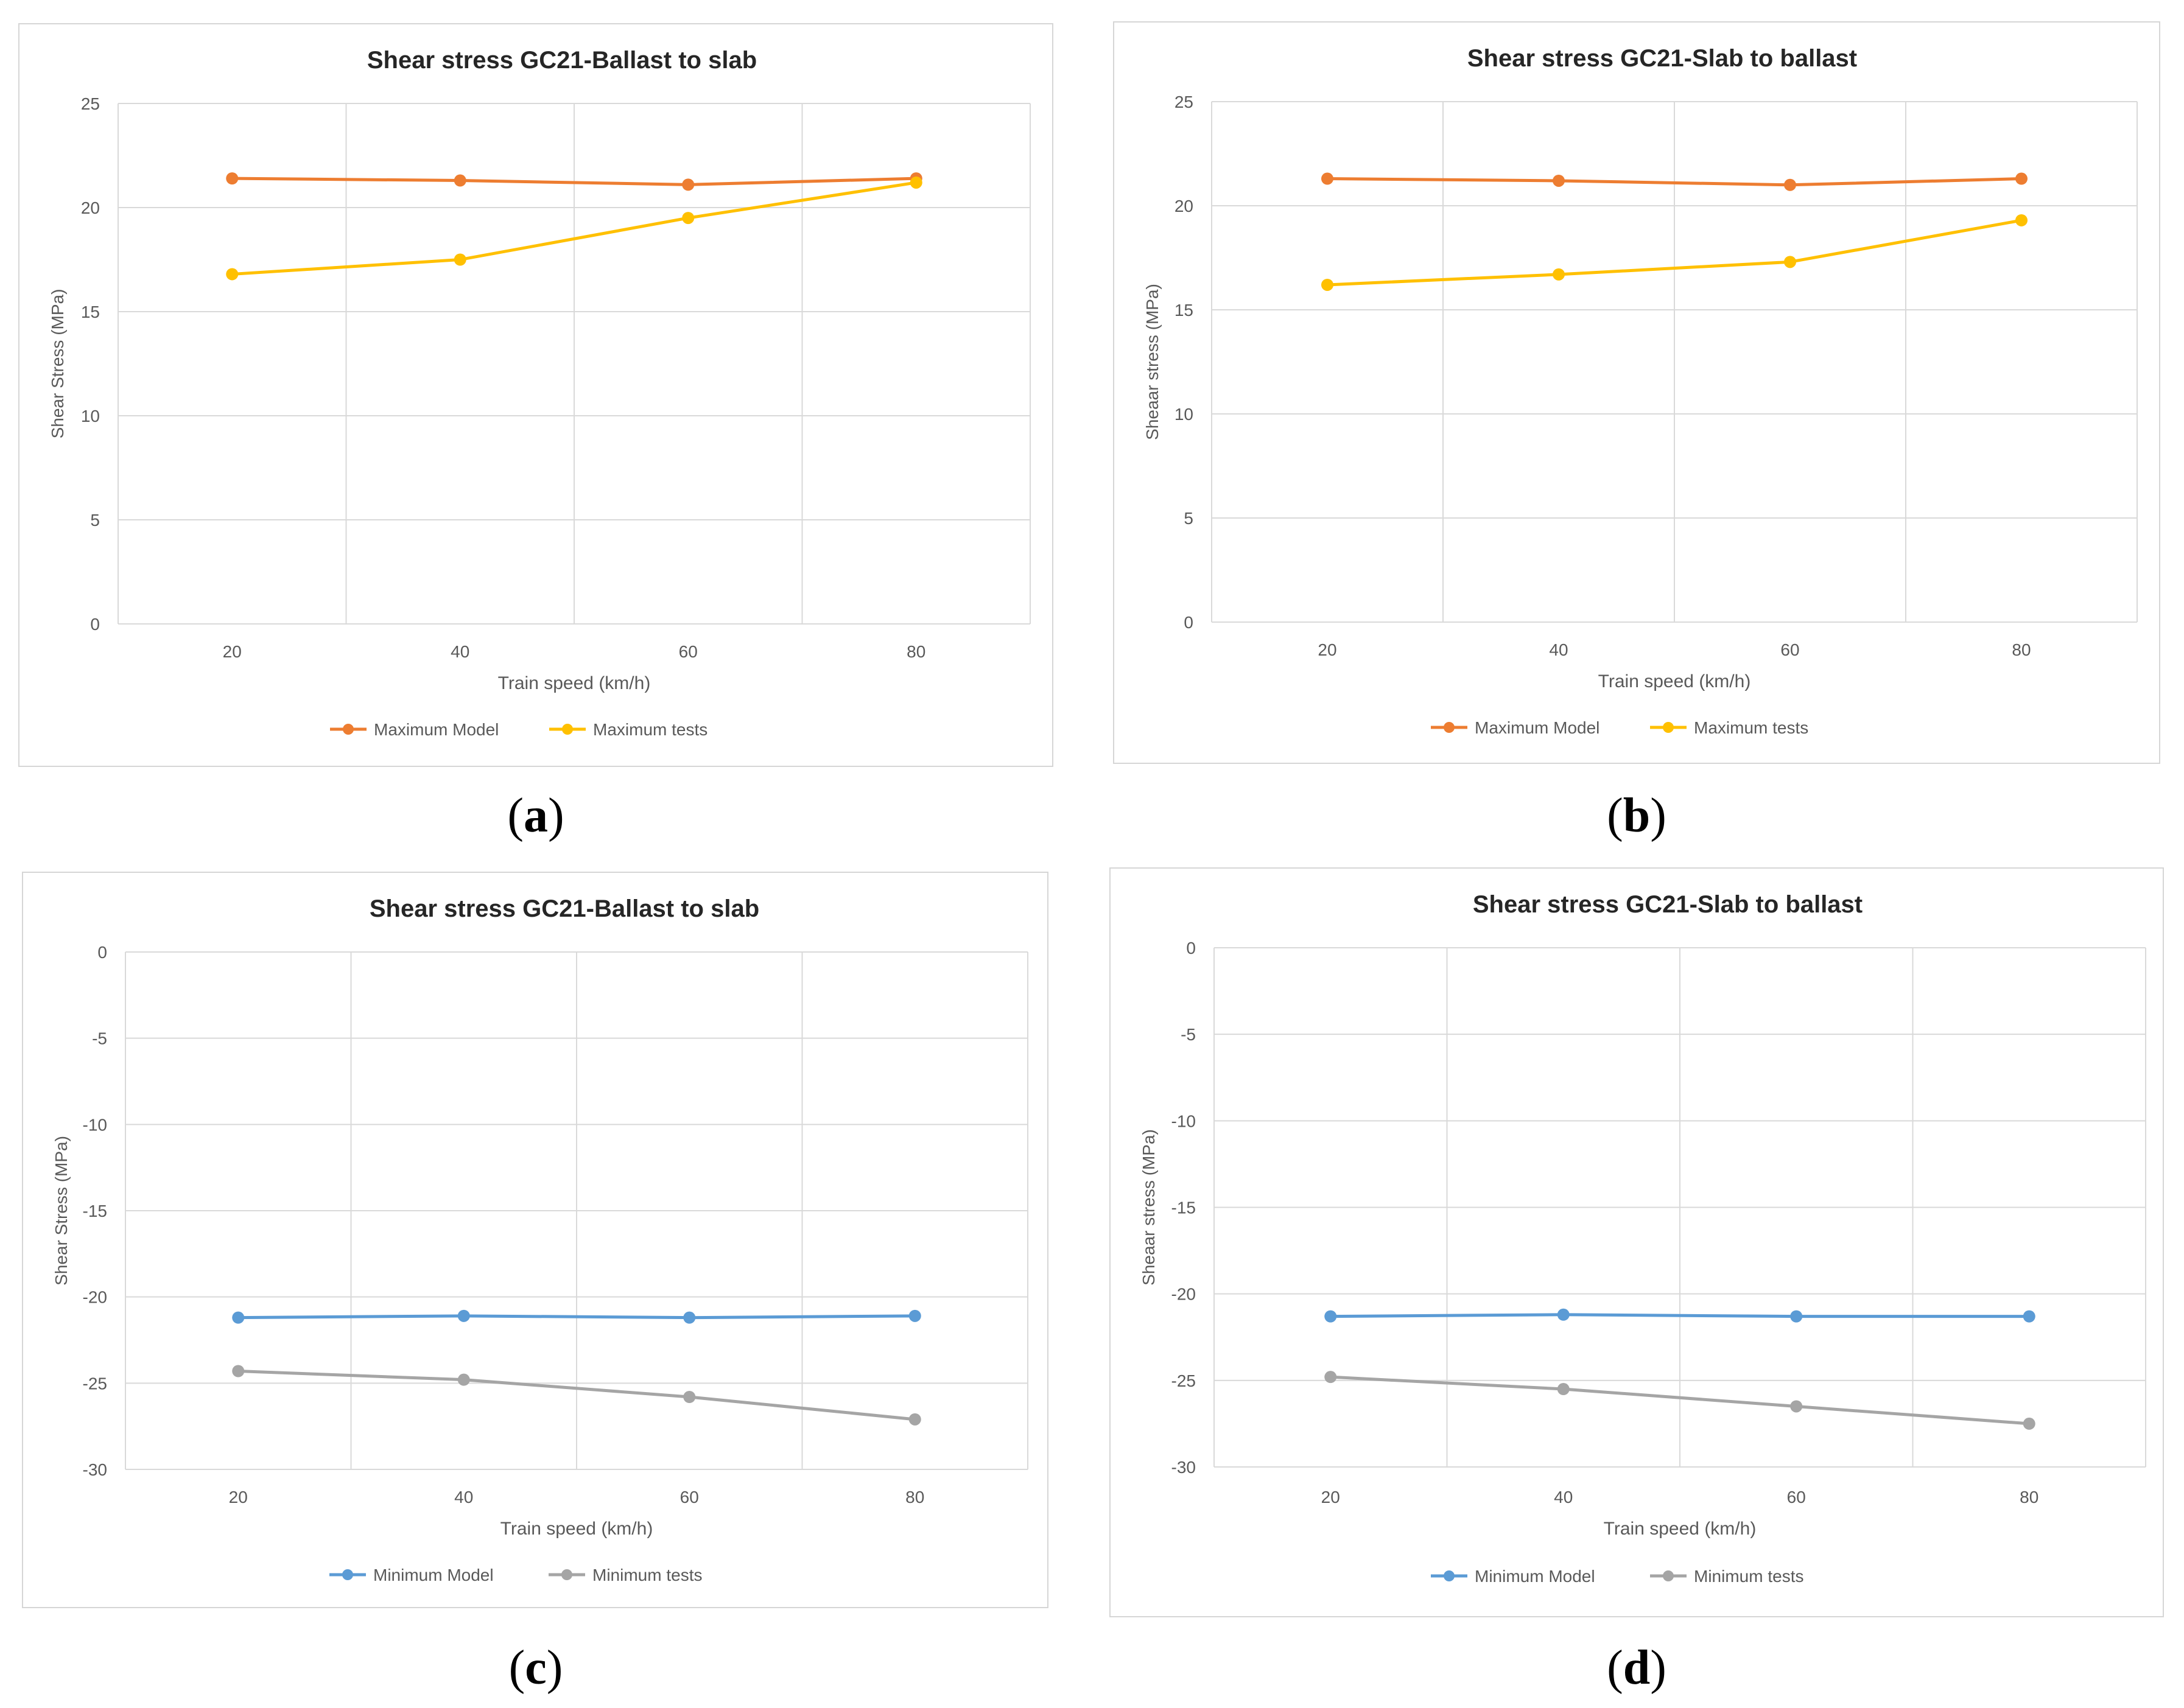 This screenshot has width=2184, height=1708. Describe the element at coordinates (1636, 1668) in the screenshot. I see `caption-d: (d)` at that location.